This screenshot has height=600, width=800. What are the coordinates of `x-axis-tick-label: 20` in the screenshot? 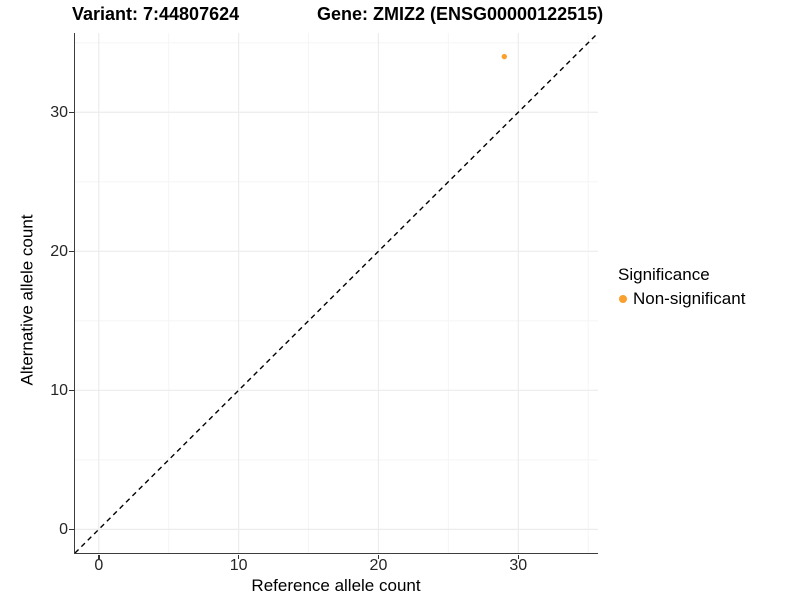 It's located at (378, 565).